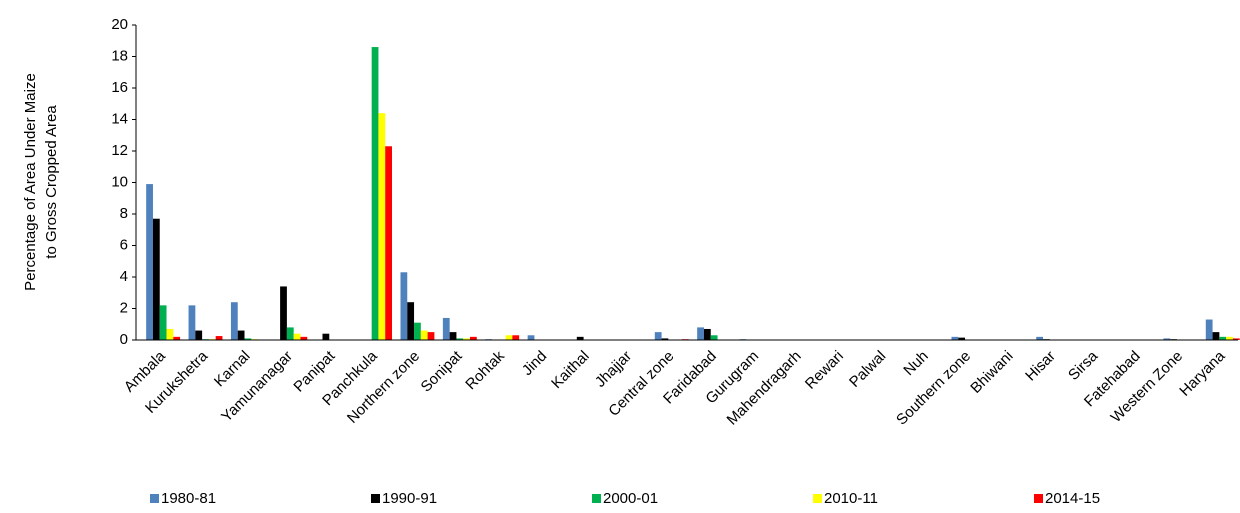 The height and width of the screenshot is (513, 1240). I want to click on x-tick-label: Palwal, so click(867, 369).